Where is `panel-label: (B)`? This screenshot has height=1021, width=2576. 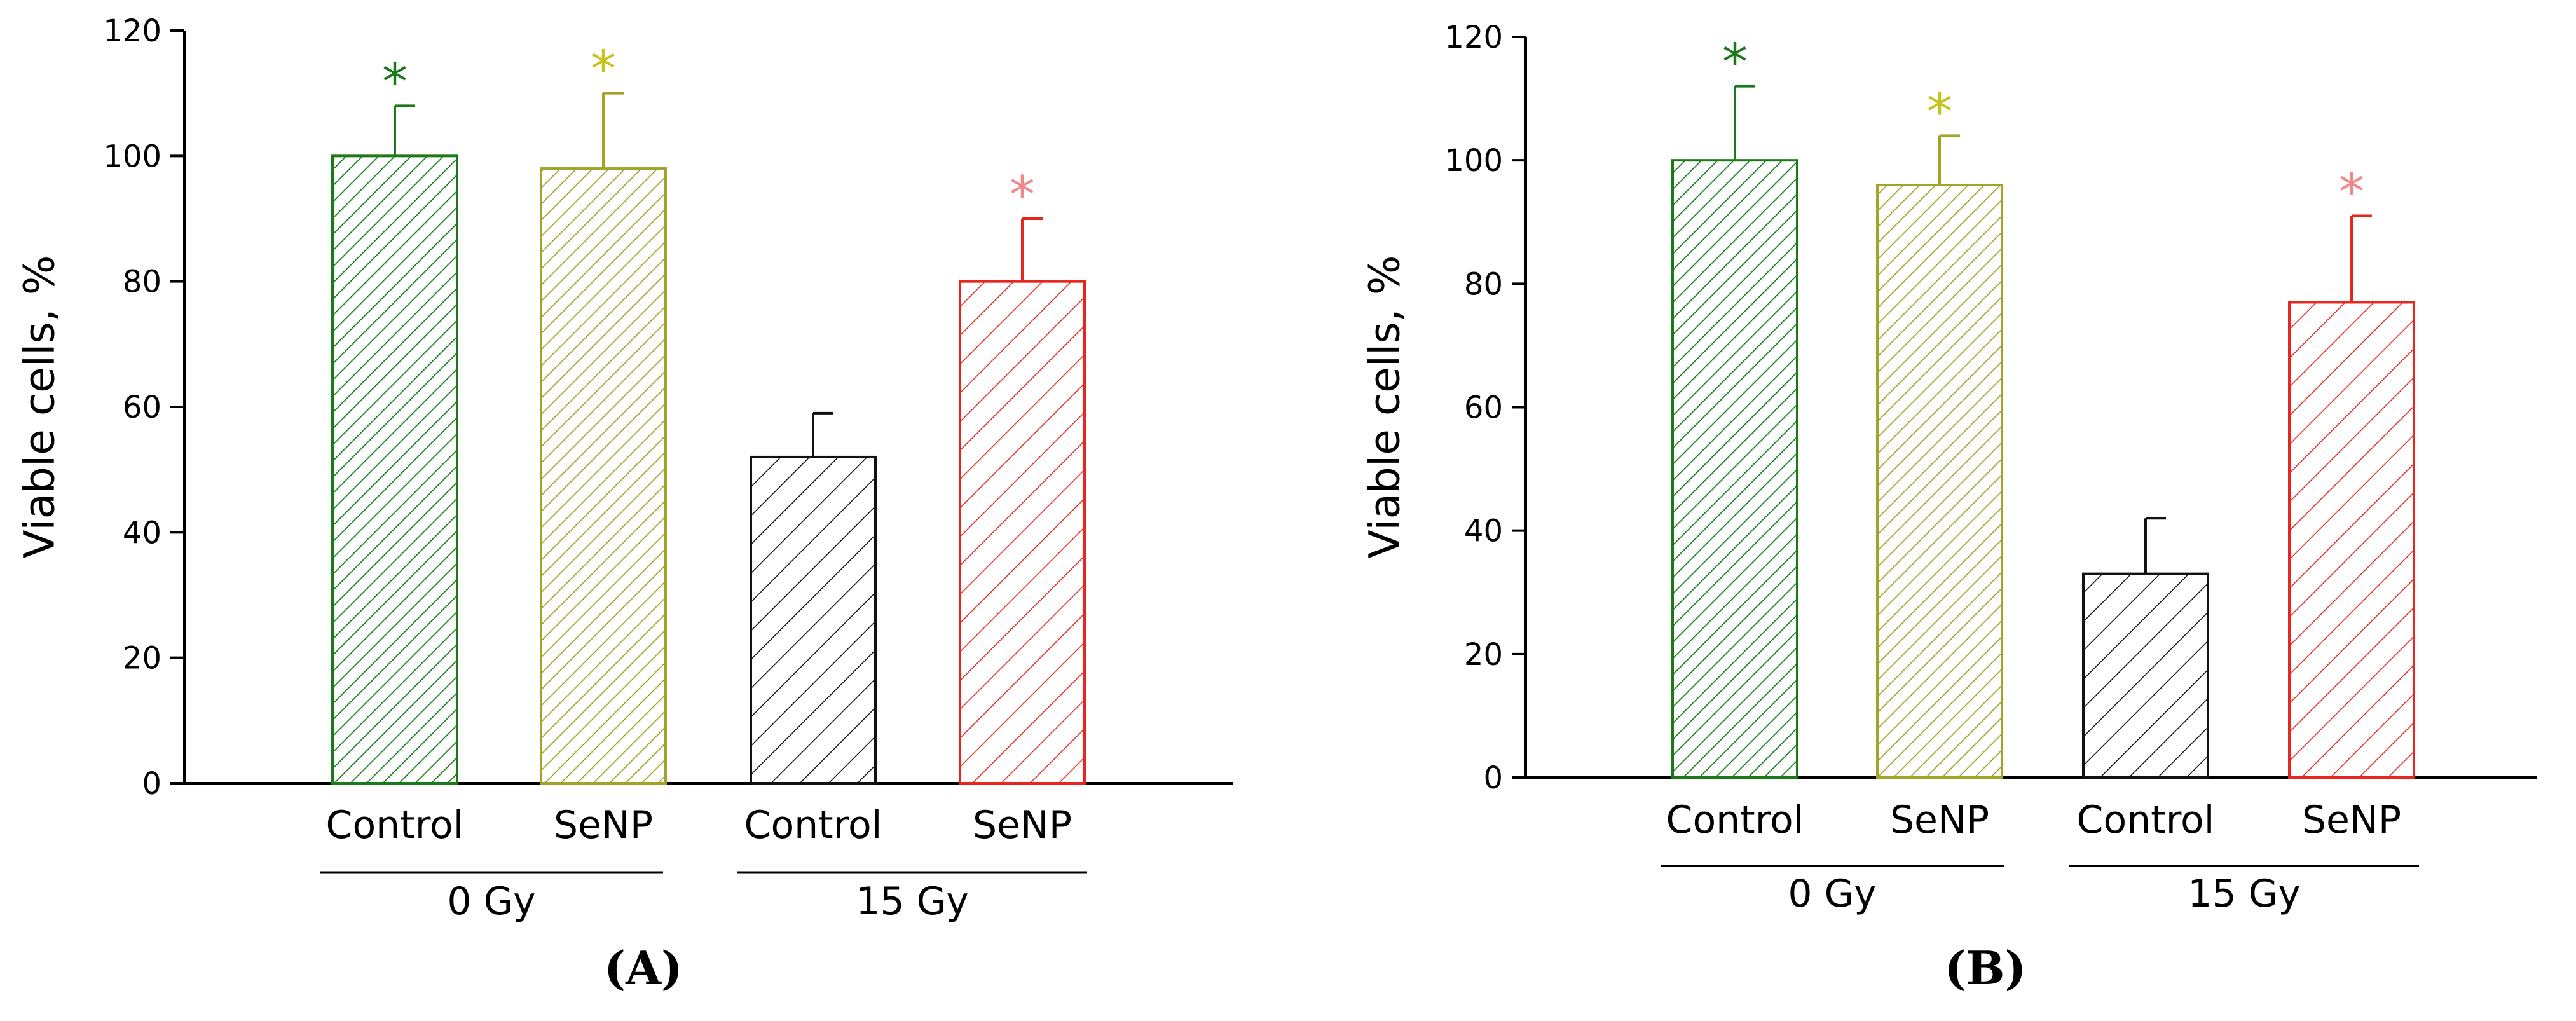 panel-label: (B) is located at coordinates (1986, 968).